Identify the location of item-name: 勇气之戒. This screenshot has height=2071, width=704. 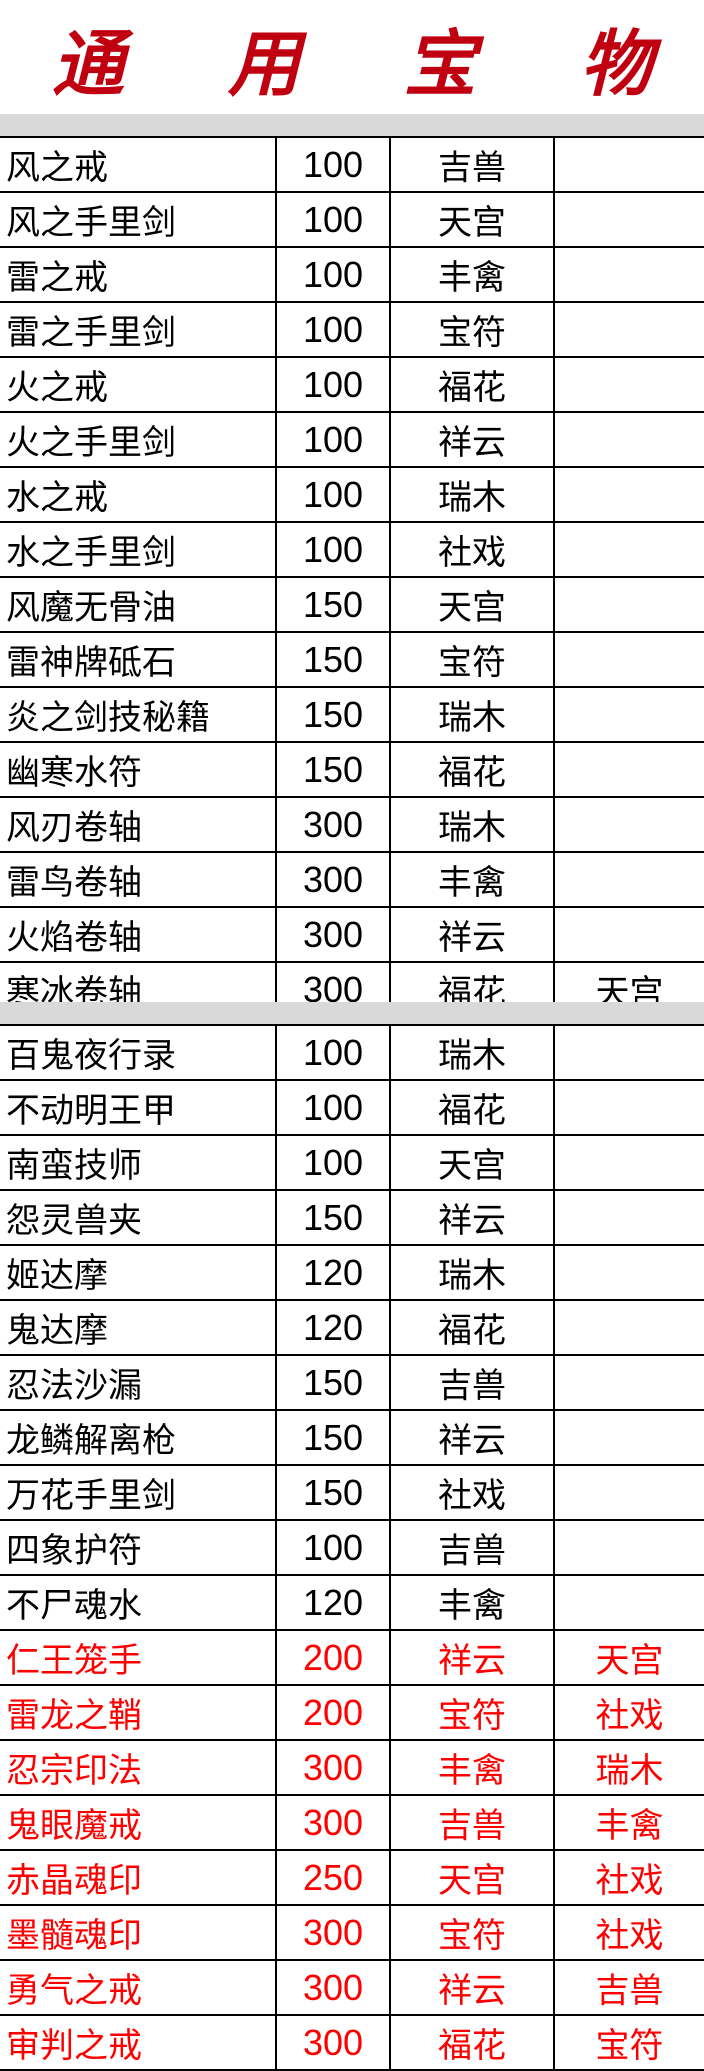
(138, 1988).